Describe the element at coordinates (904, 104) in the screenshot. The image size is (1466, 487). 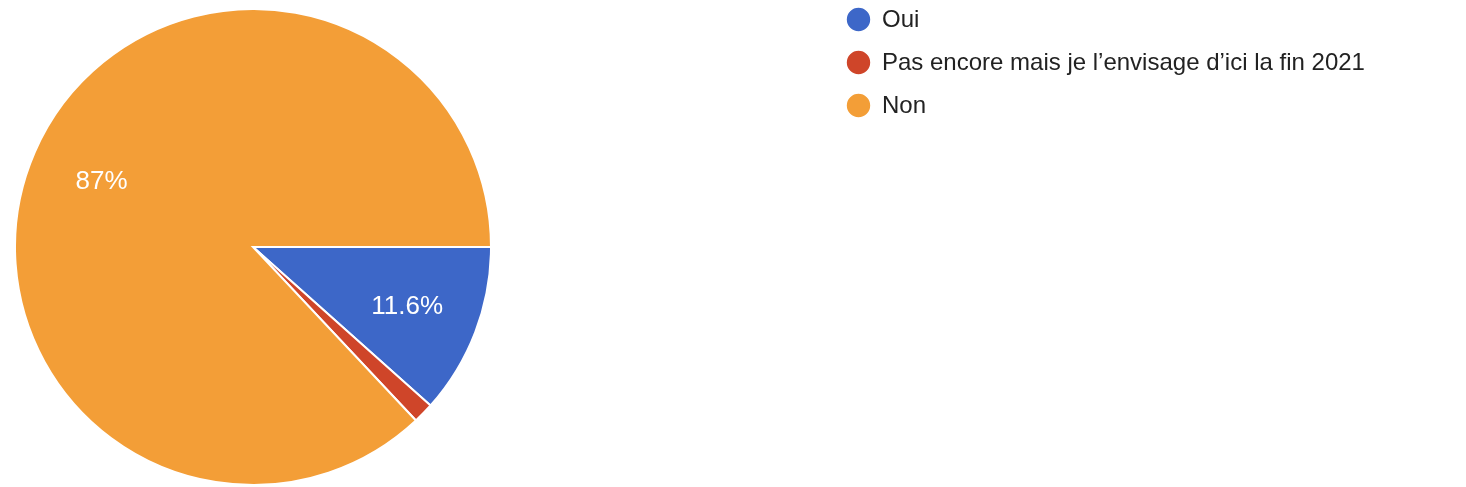
I see `legend-label: Non` at that location.